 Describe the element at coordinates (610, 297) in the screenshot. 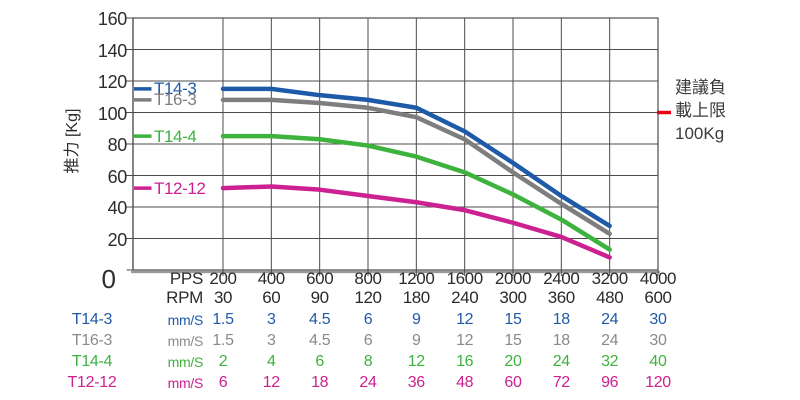

I see `rpm-value: 480` at that location.